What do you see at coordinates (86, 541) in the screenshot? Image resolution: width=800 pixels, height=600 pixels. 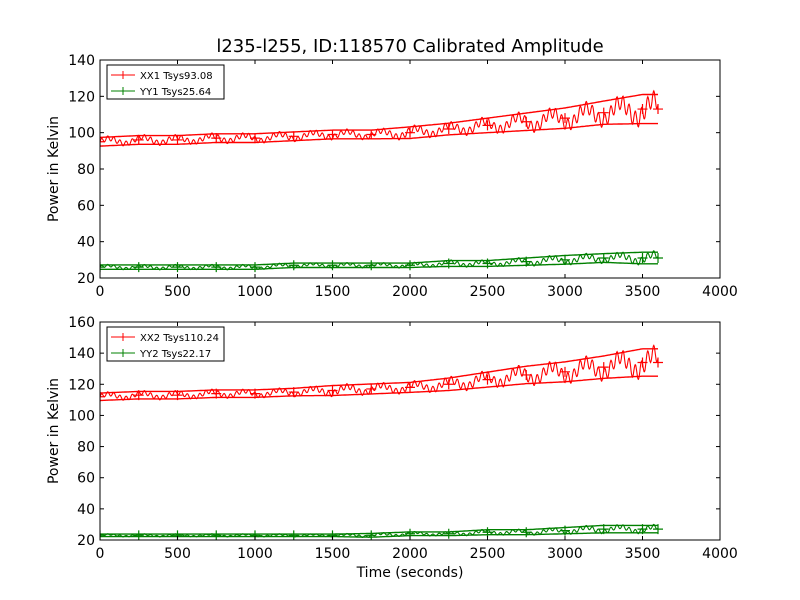 I see `bottom-y-tick-label: 20` at bounding box center [86, 541].